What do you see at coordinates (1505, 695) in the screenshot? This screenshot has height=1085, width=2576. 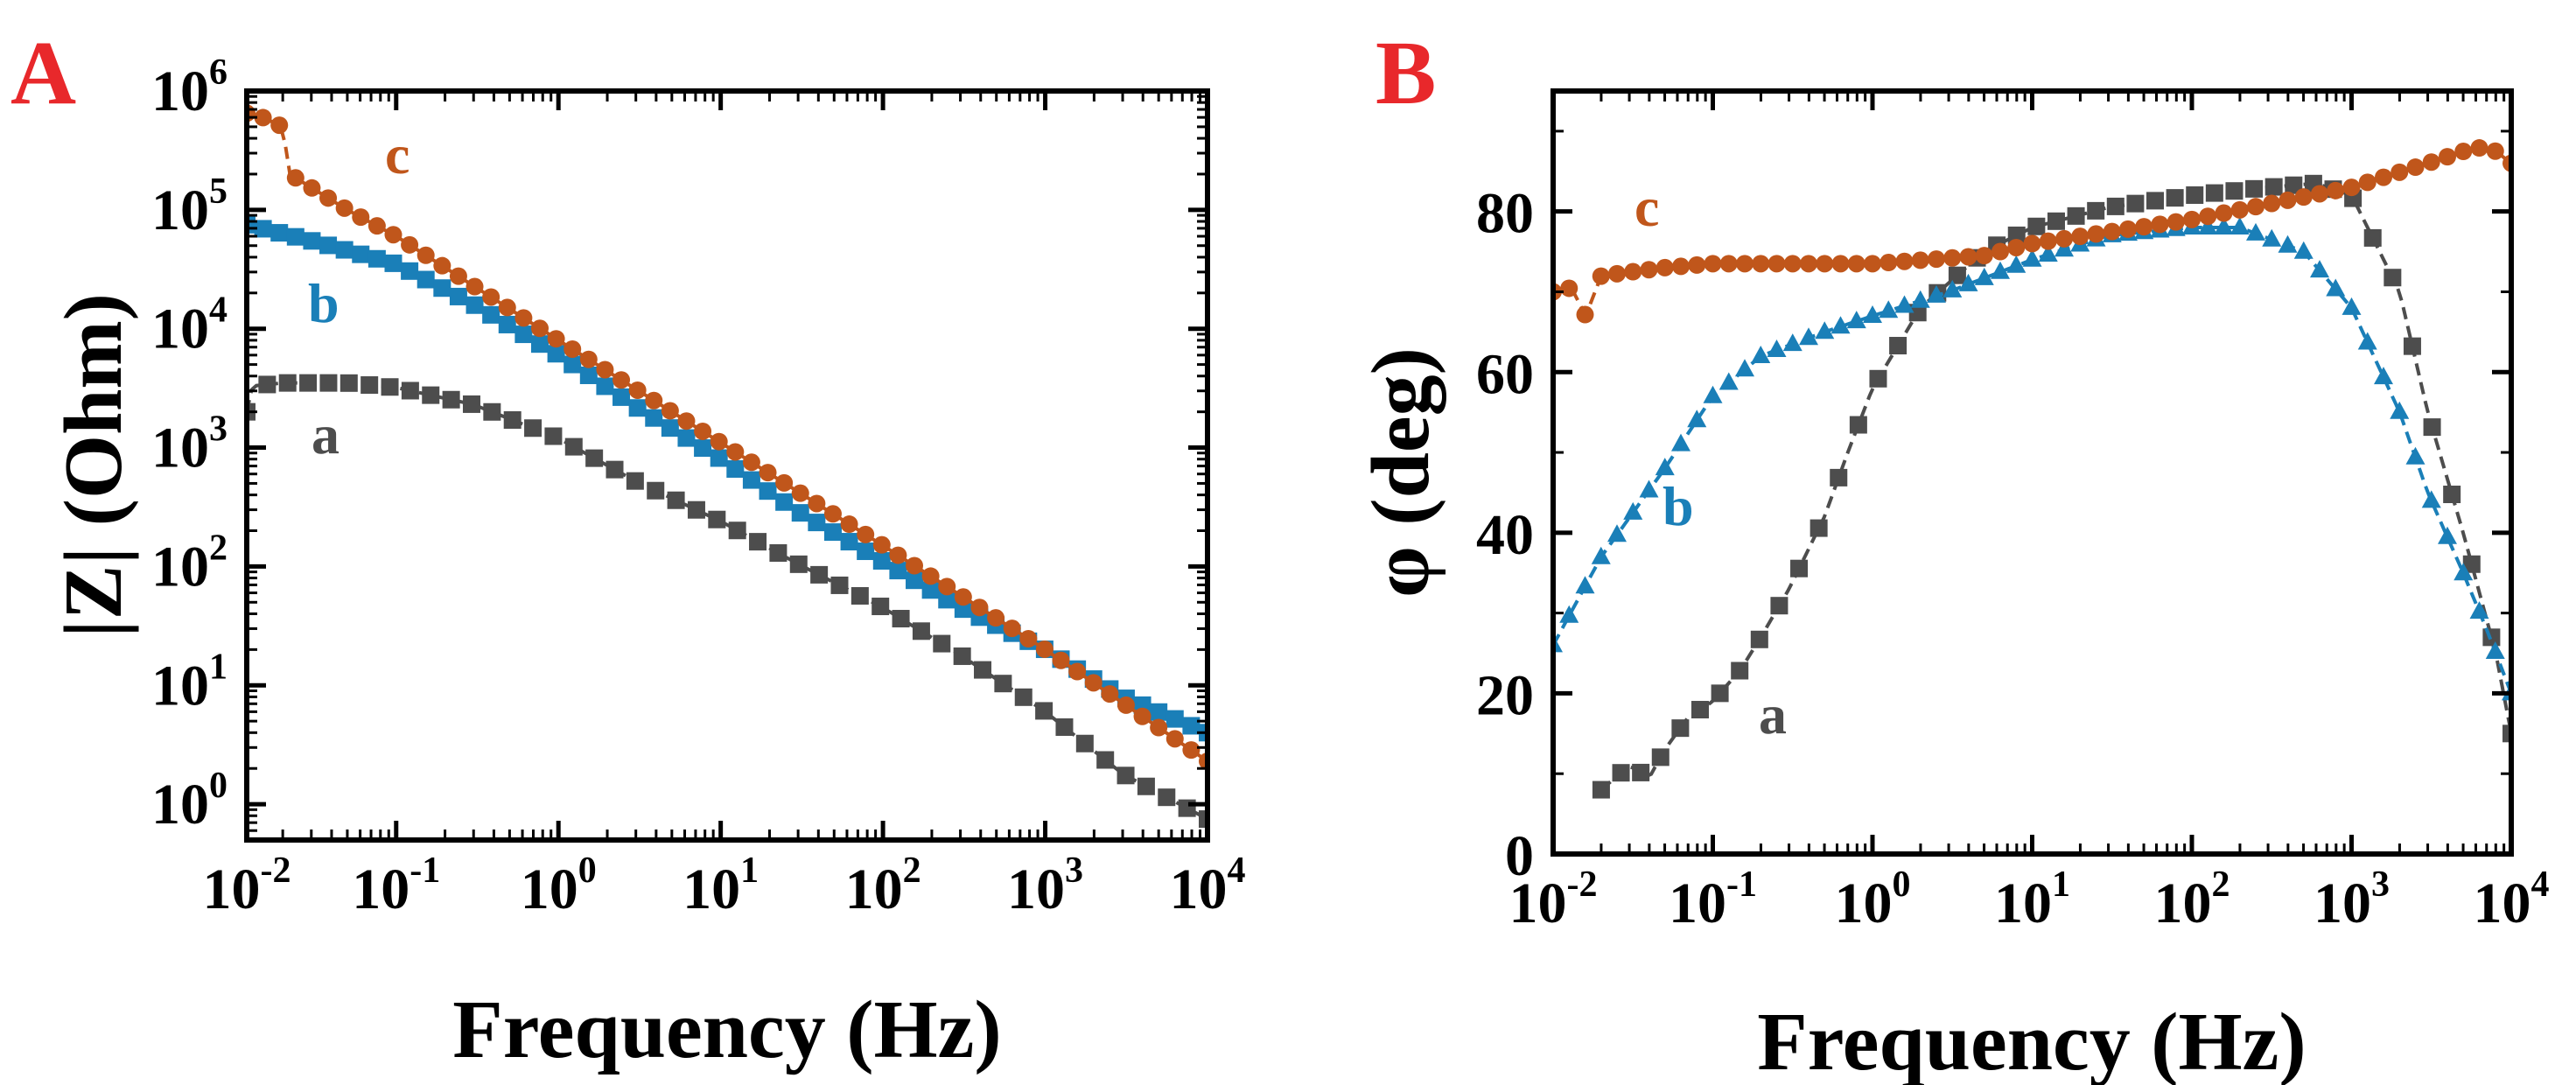 I see `y-tick-label: 20` at bounding box center [1505, 695].